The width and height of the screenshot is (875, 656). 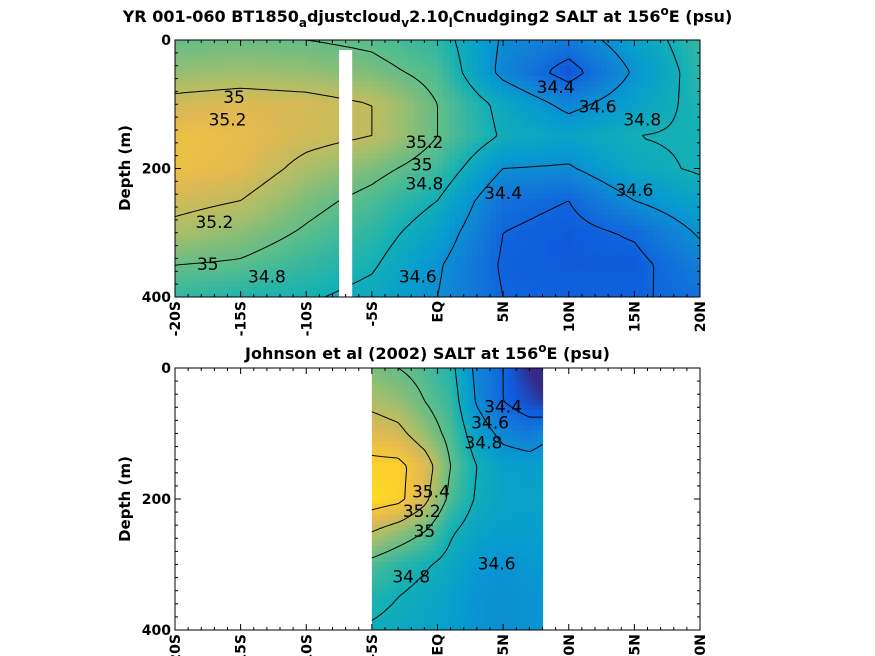 What do you see at coordinates (451, 23) in the screenshot?
I see `top-title-part: l` at bounding box center [451, 23].